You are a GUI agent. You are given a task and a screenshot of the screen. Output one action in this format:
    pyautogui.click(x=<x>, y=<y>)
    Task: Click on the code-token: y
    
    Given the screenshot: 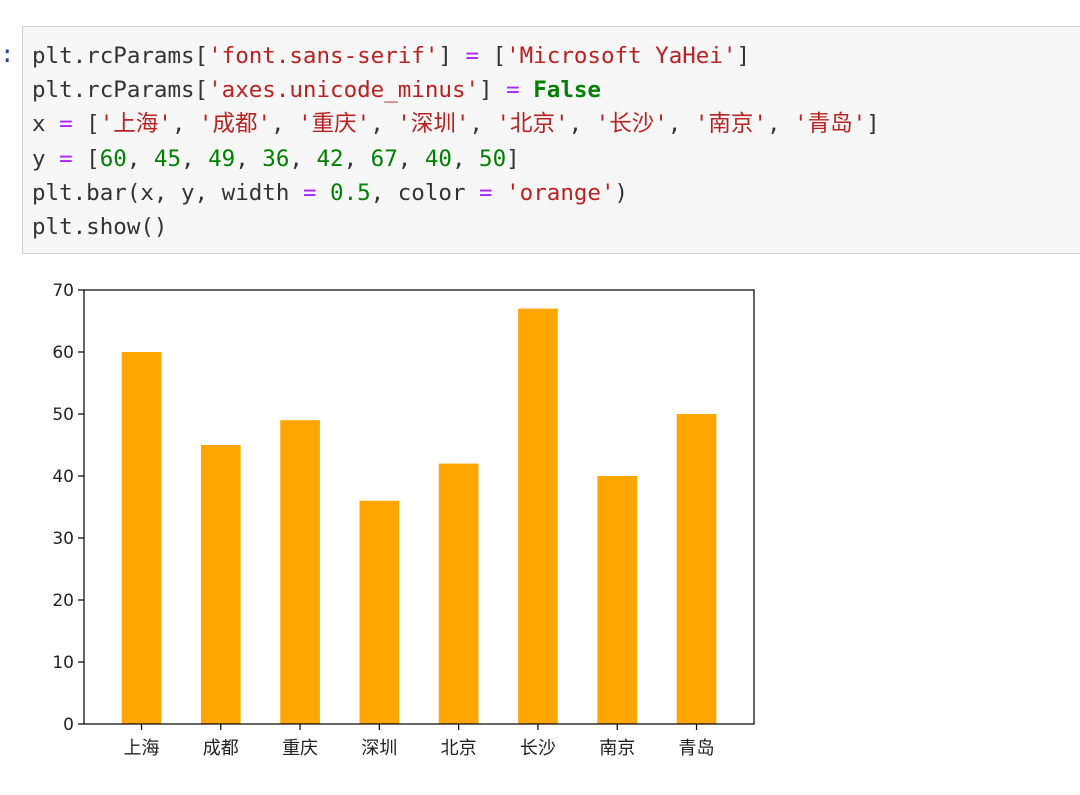 What is the action you would take?
    pyautogui.click(x=46, y=158)
    